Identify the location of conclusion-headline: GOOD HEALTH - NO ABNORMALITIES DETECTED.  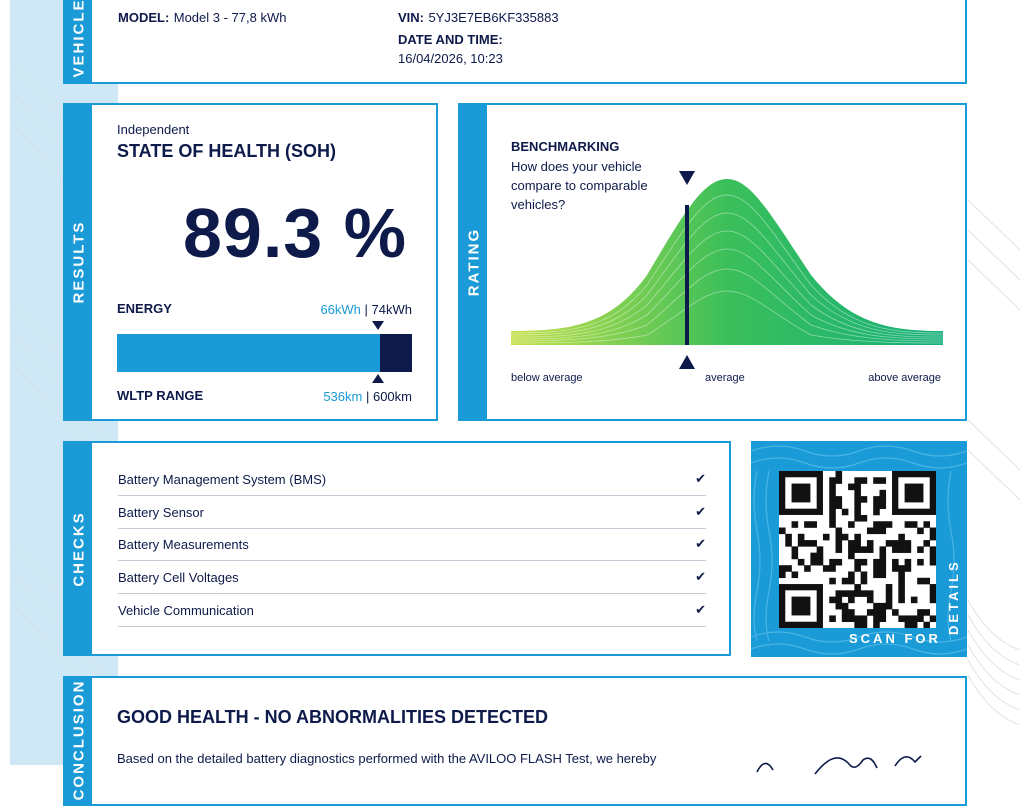
(332, 717).